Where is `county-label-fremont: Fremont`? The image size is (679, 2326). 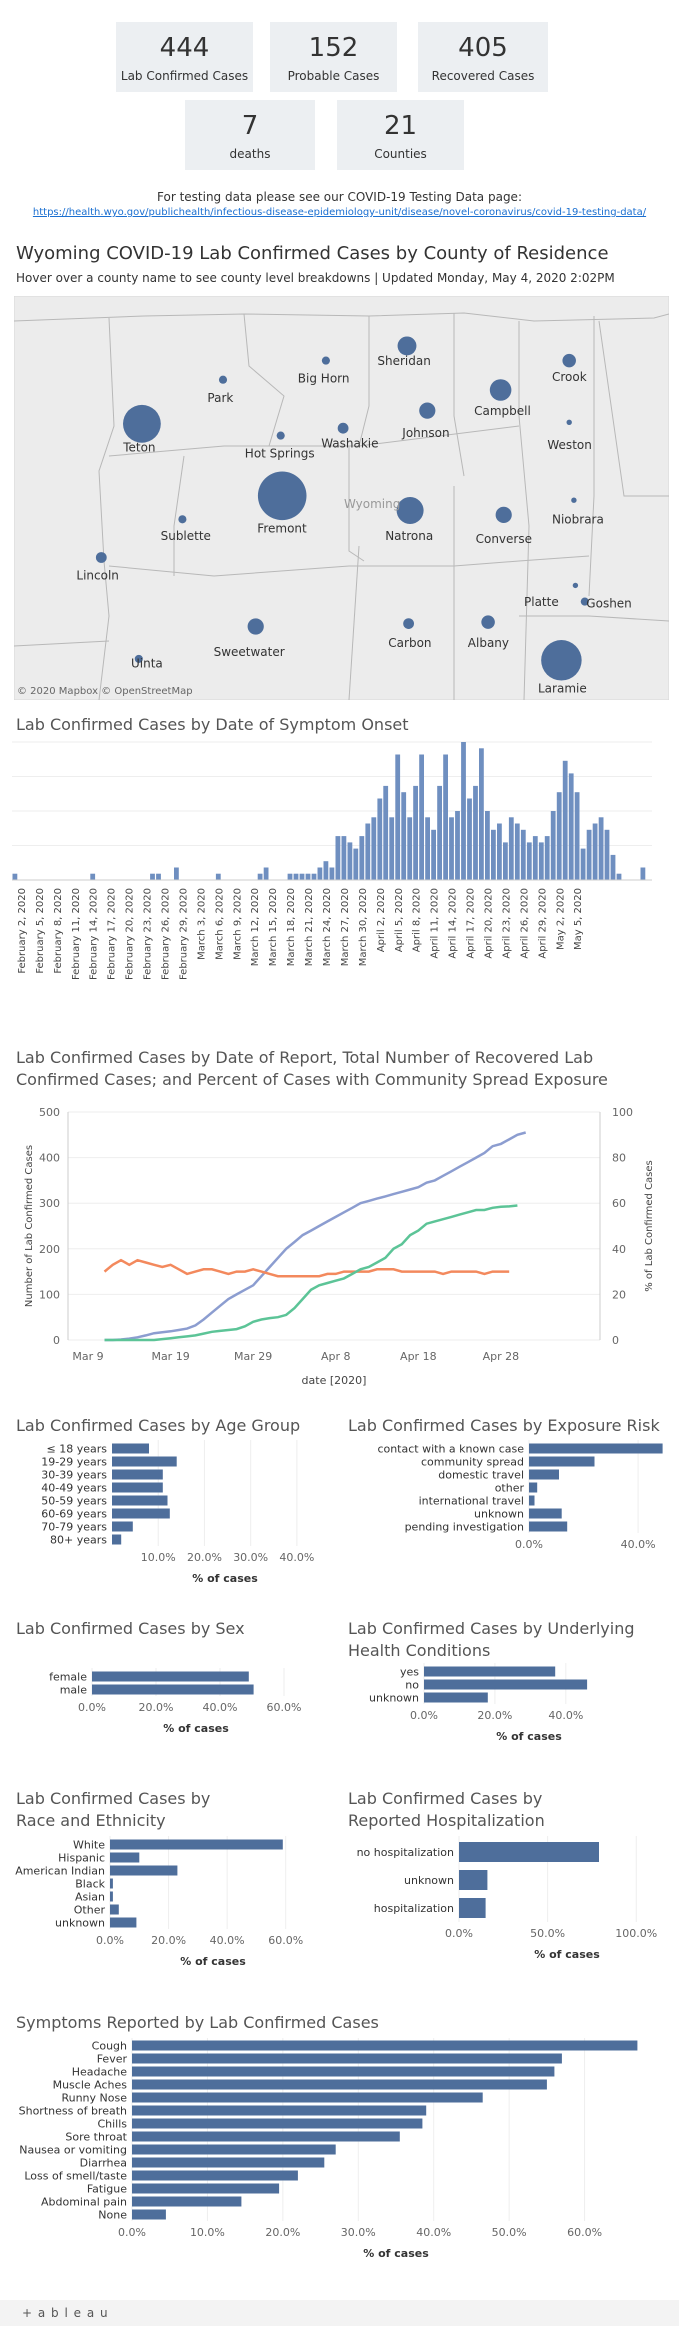
county-label-fremont: Fremont is located at coordinates (282, 529).